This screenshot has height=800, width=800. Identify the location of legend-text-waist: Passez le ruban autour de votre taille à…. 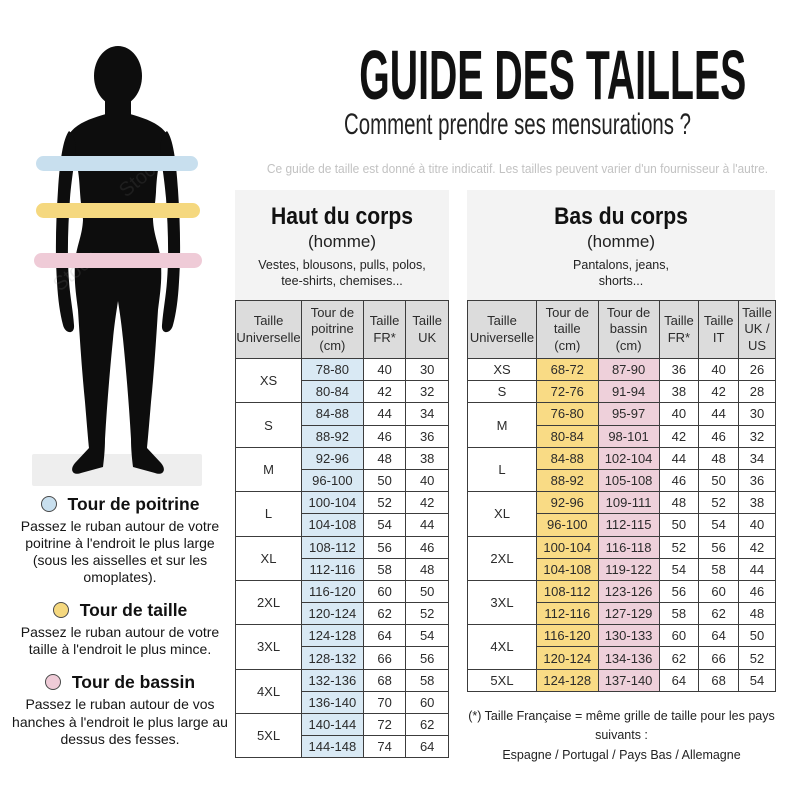
(120, 641).